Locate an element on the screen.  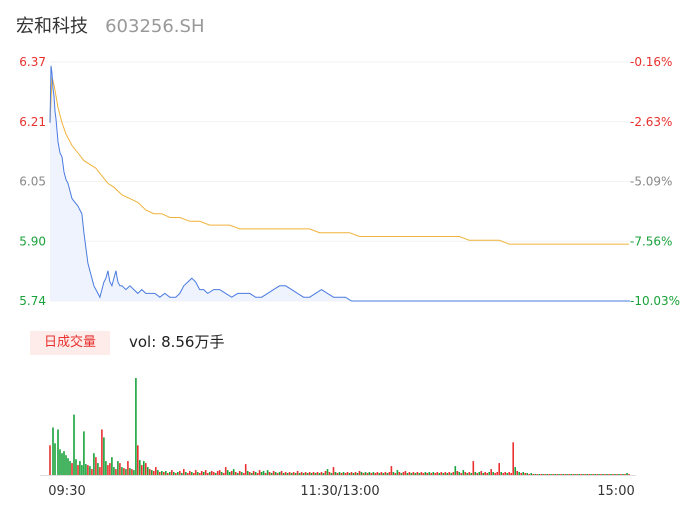
volume-label-prefix: vol: is located at coordinates (143, 342).